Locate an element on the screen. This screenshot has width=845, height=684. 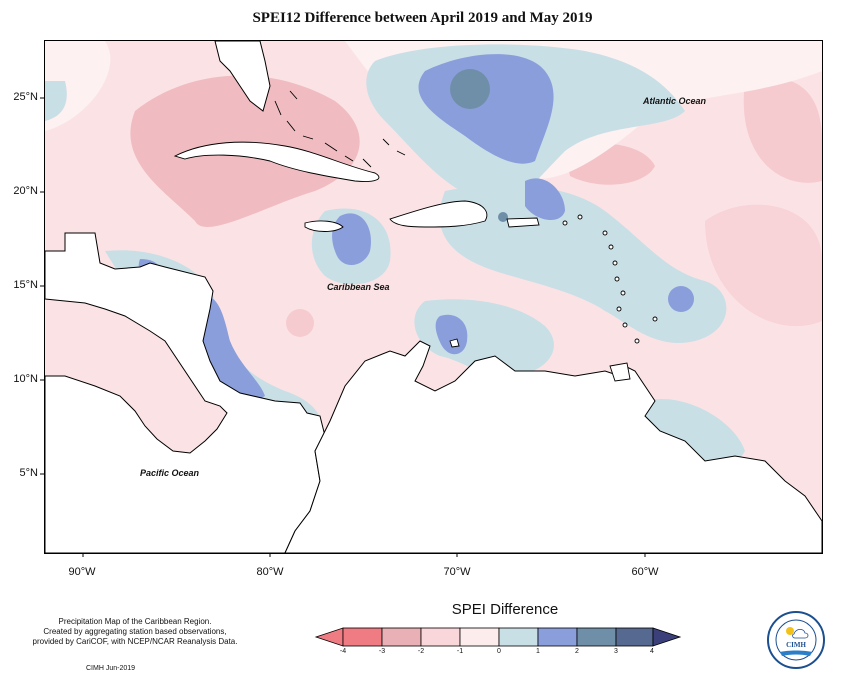
lat-label-25n: 25°N is located at coordinates (25, 97).